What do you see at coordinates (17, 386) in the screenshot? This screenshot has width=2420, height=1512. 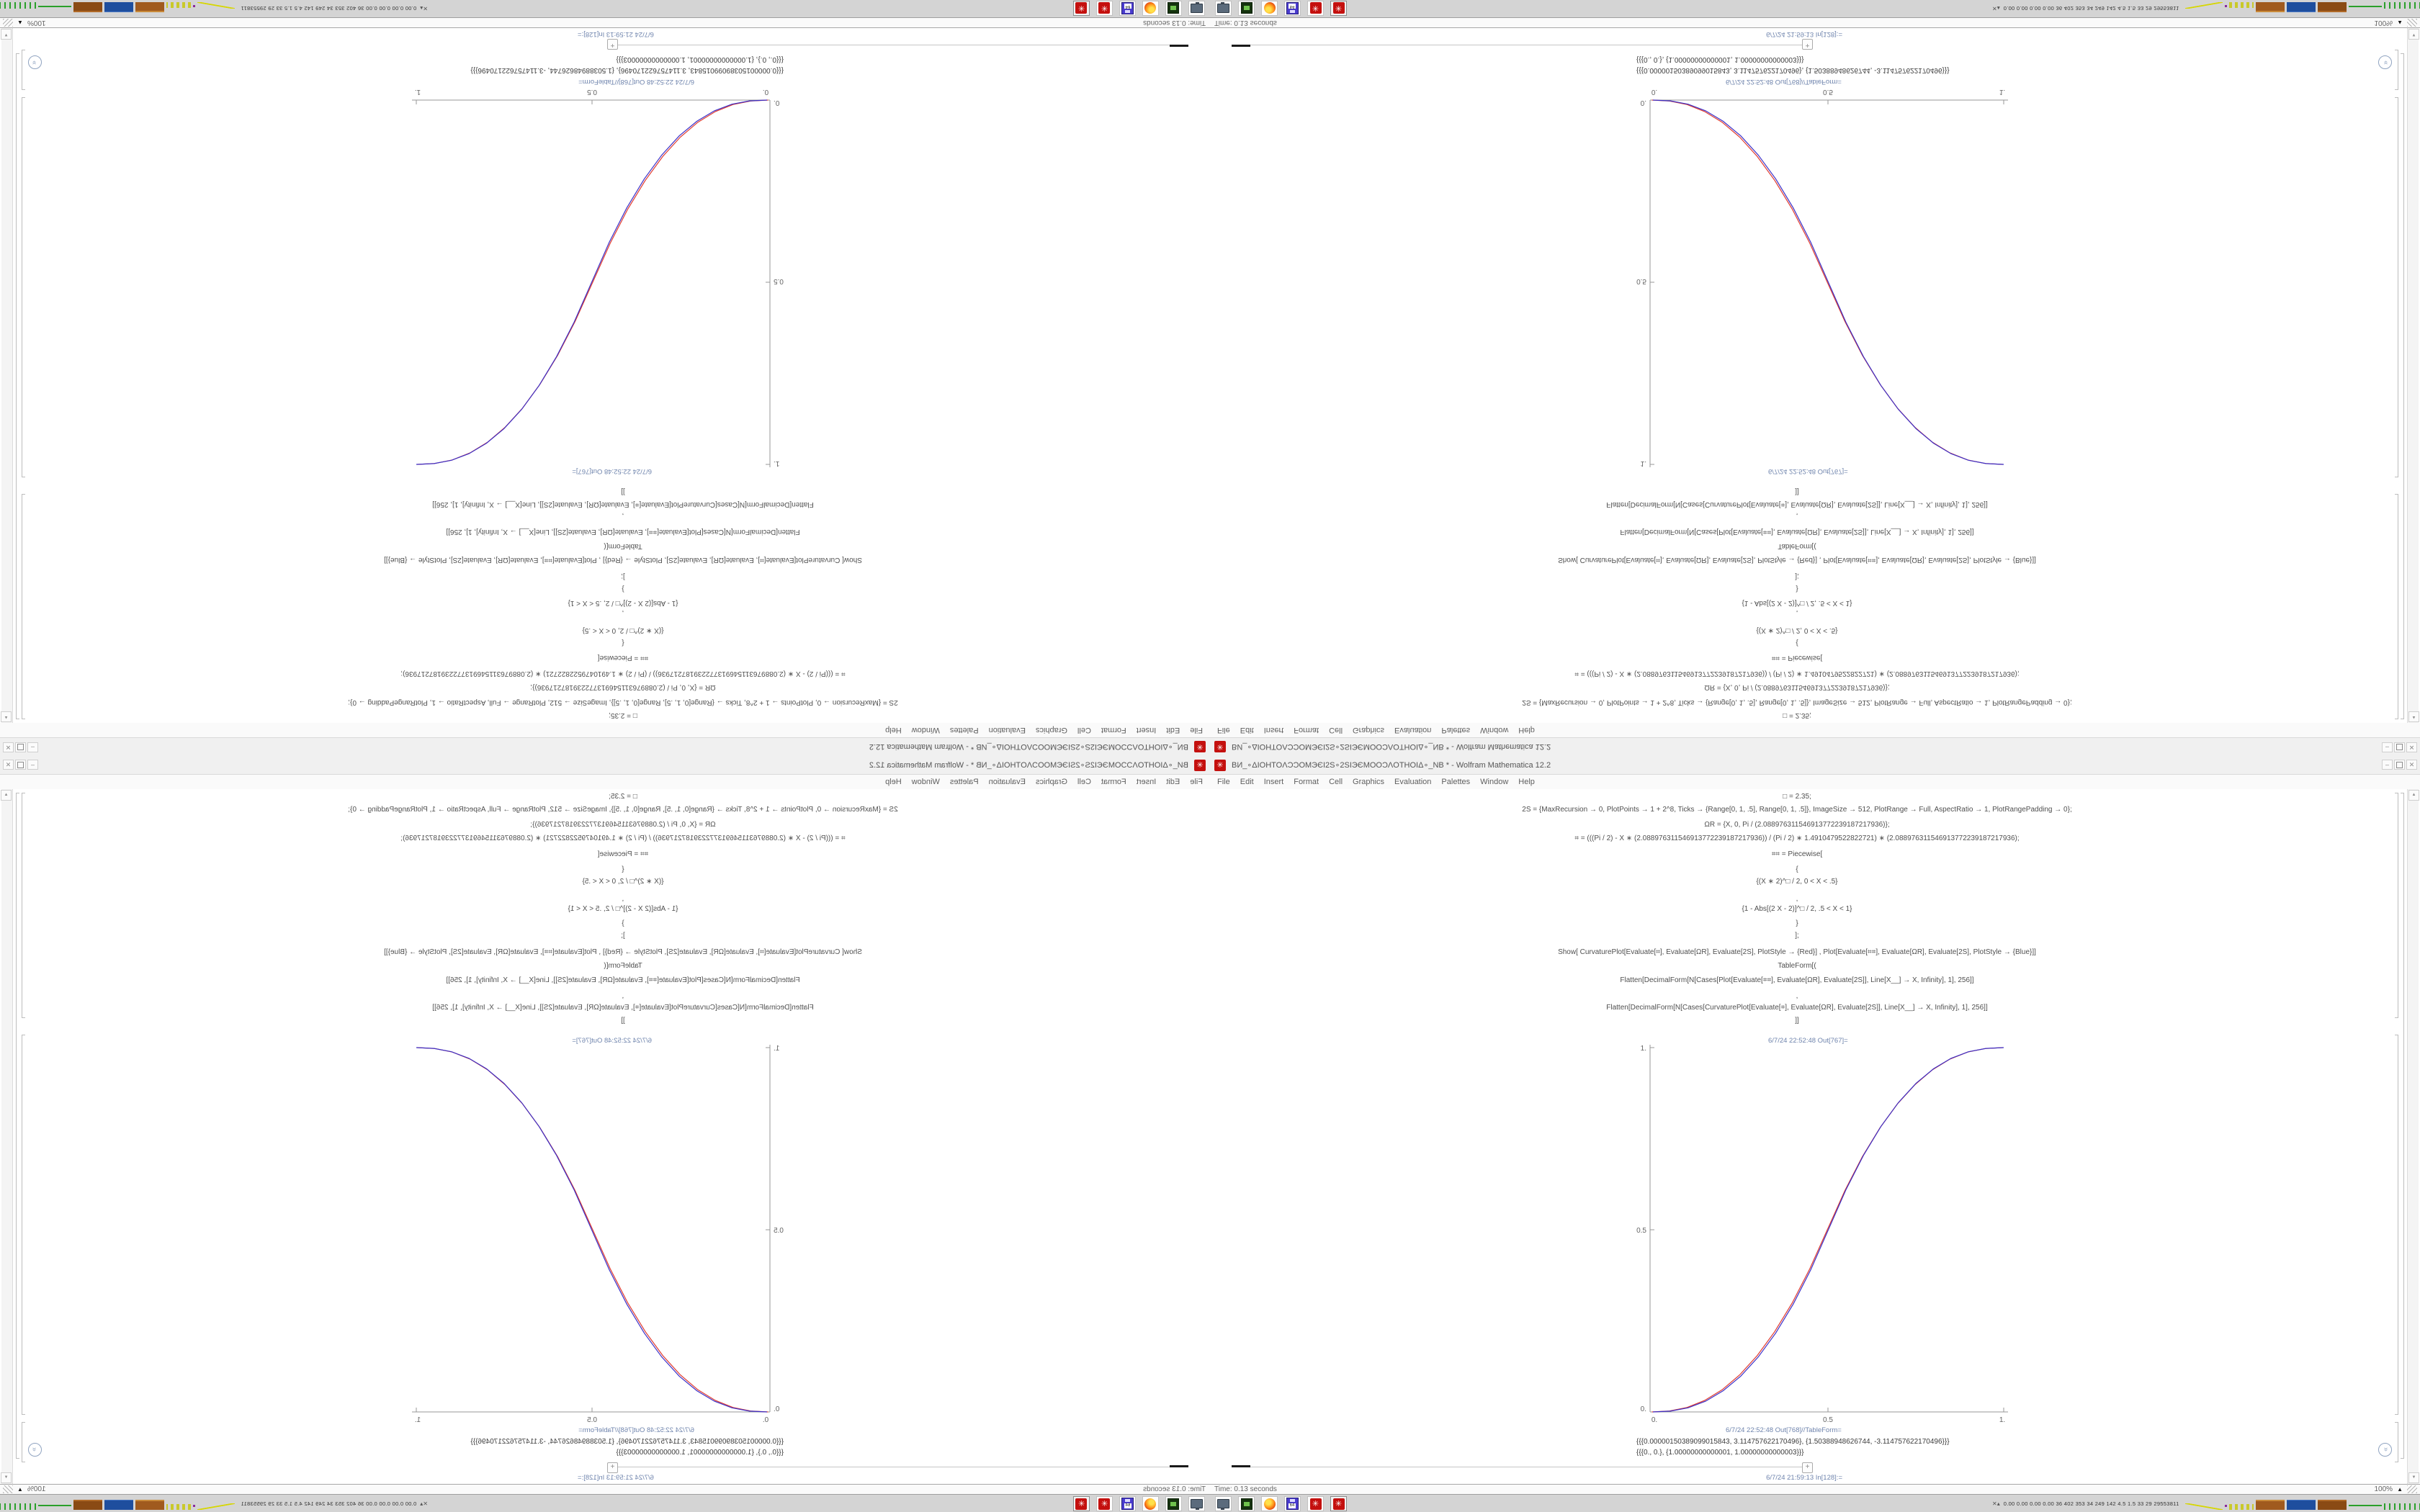 I see `cell-bracket-group` at bounding box center [17, 386].